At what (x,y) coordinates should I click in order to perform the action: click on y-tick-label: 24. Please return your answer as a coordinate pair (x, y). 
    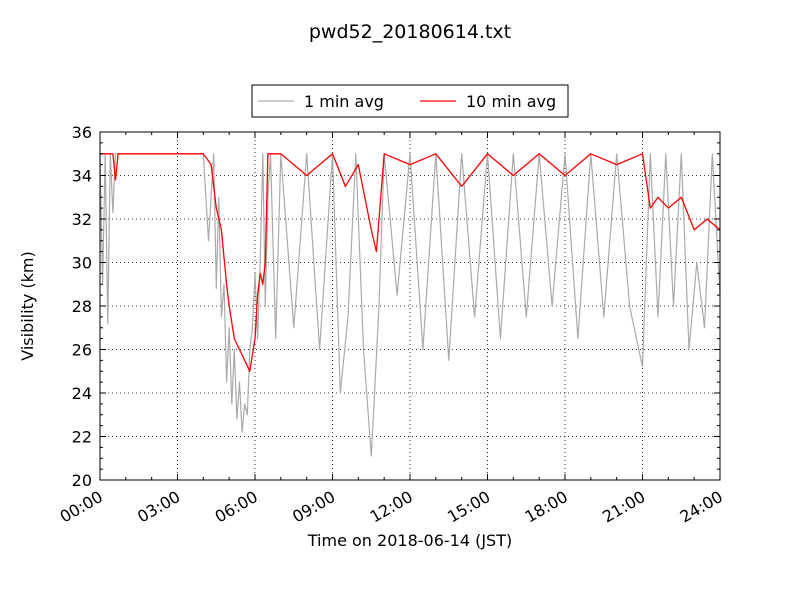
    Looking at the image, I should click on (82, 393).